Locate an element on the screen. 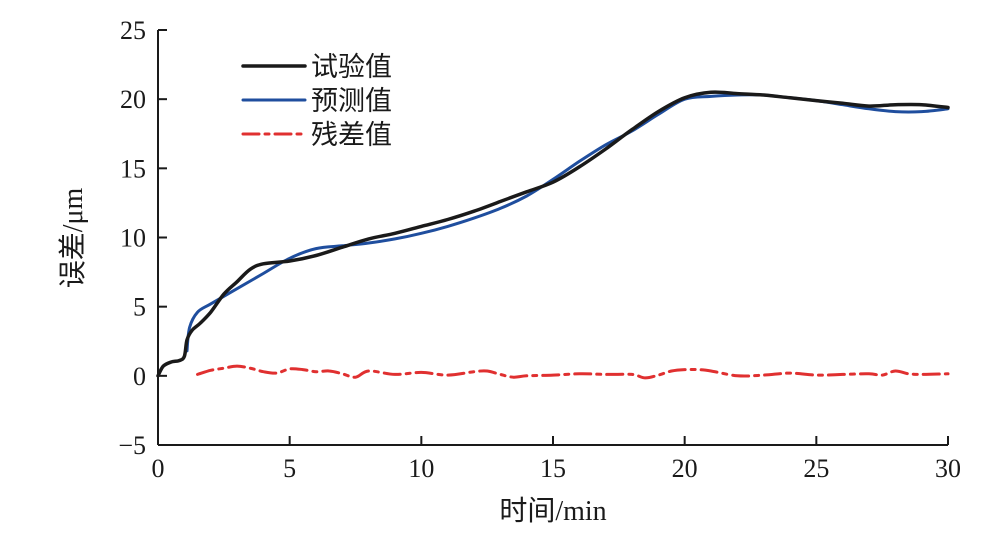 The width and height of the screenshot is (988, 545). y-axis-ticks: −5 0 5 10 15 20 25 is located at coordinates (142, 238).